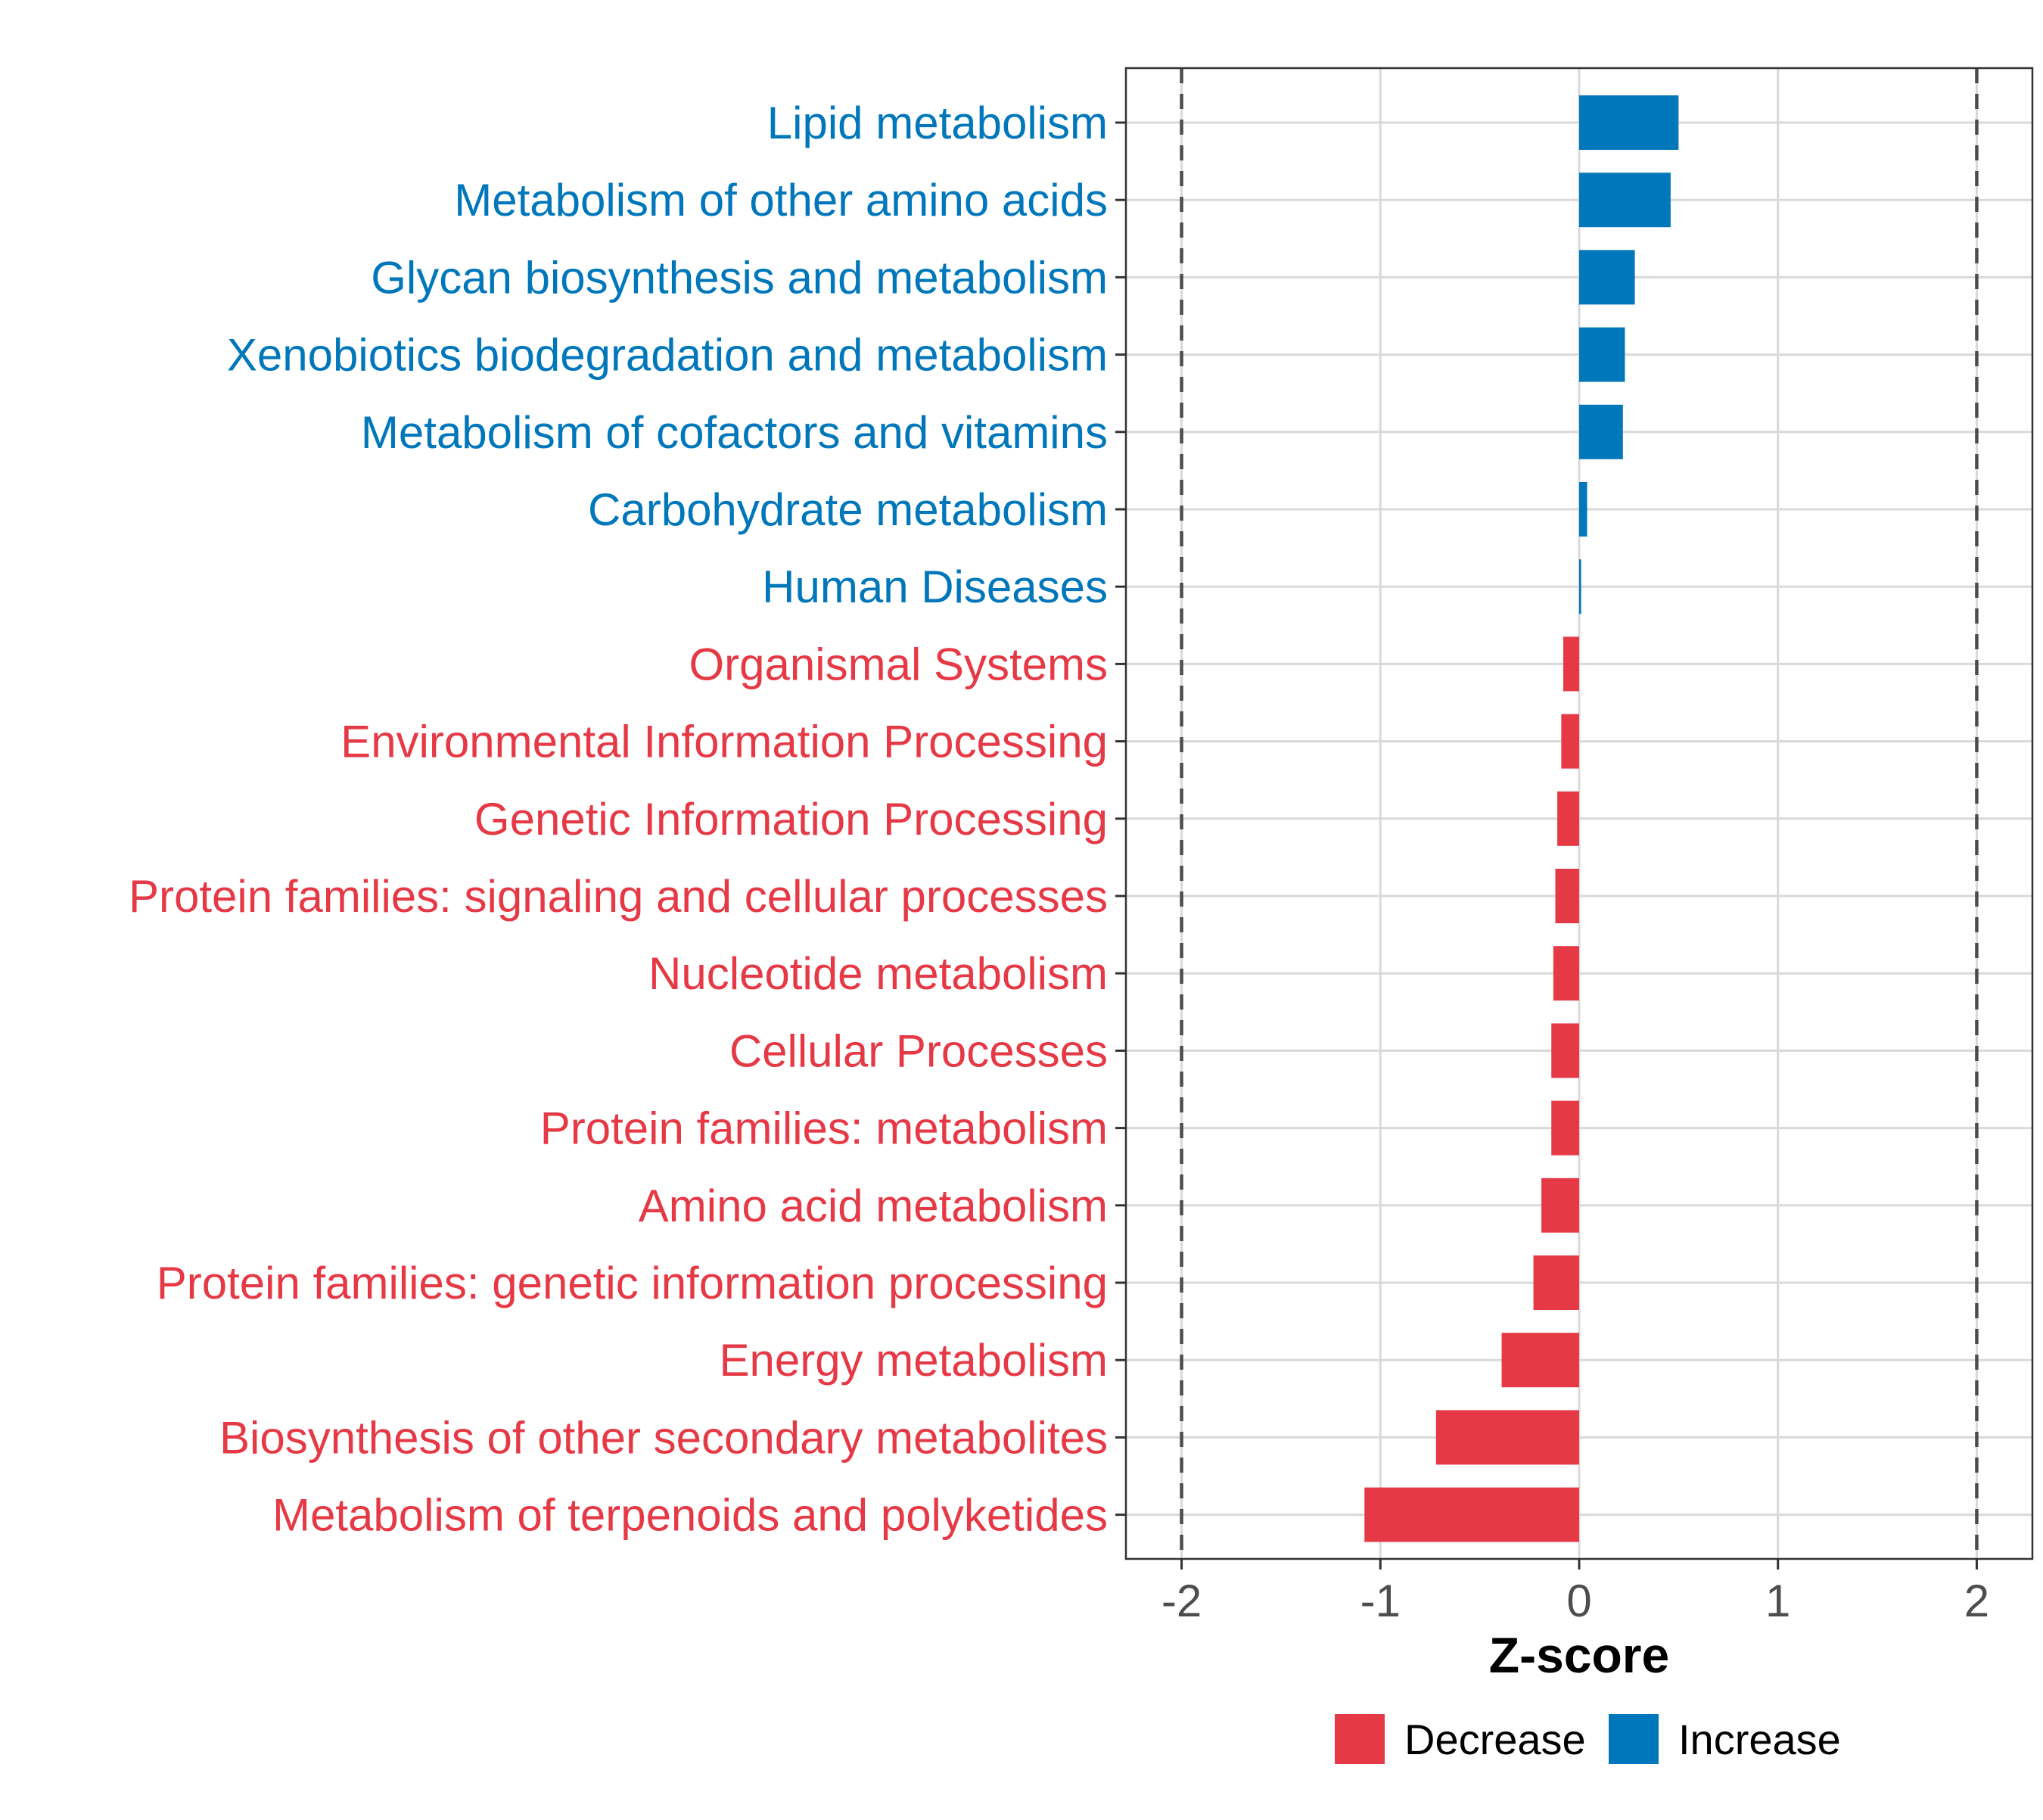 The height and width of the screenshot is (1820, 2043). I want to click on category-label-5: Carbohydrate metabolism, so click(848, 509).